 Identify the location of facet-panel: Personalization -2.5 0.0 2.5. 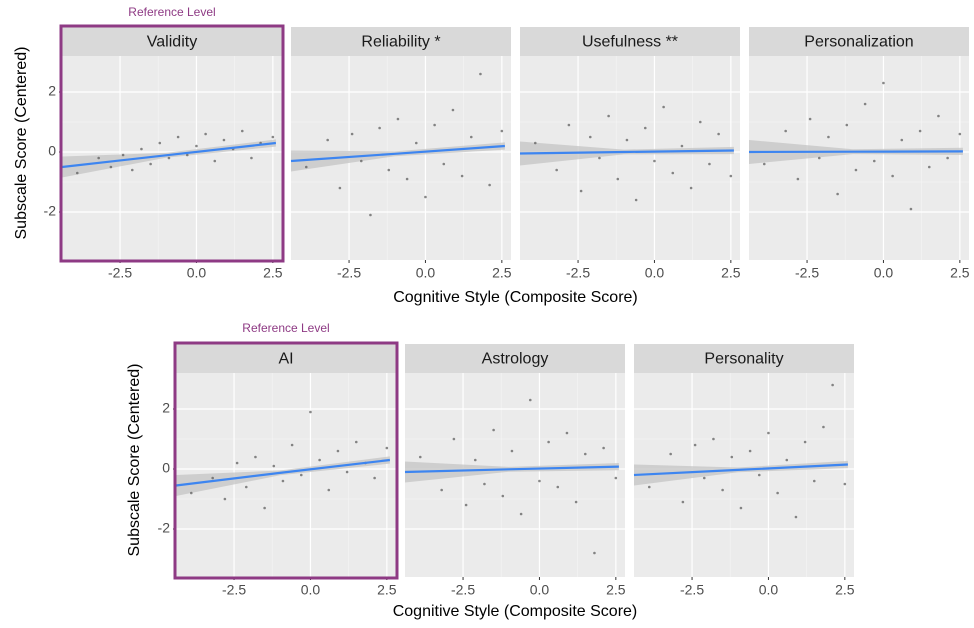
(859, 154).